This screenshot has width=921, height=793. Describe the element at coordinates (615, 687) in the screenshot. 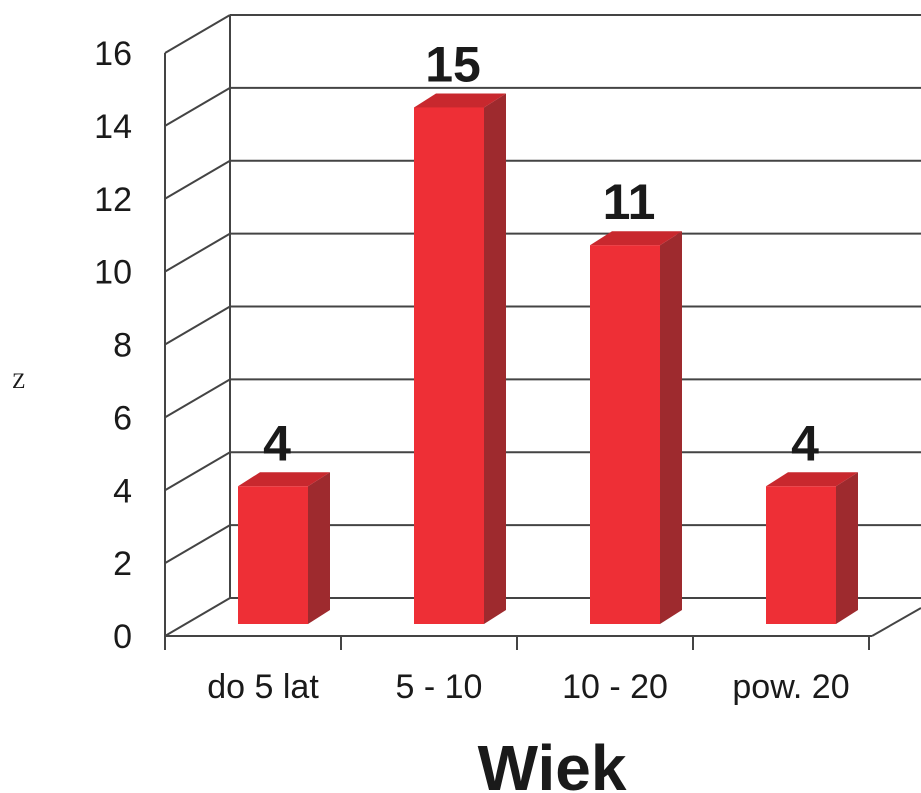

I see `x-tick-label: 10 - 20` at that location.